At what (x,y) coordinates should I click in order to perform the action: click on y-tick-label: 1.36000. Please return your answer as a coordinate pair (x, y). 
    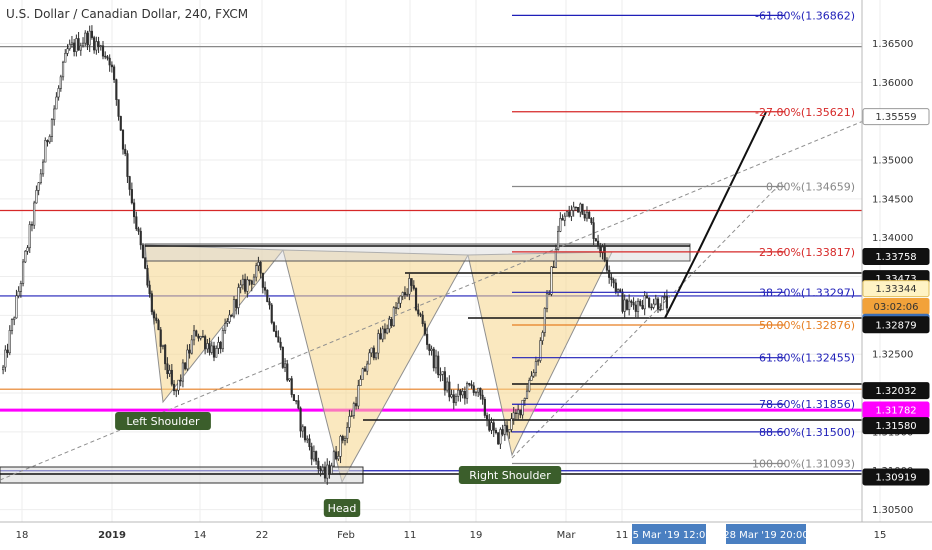
    Looking at the image, I should click on (892, 83).